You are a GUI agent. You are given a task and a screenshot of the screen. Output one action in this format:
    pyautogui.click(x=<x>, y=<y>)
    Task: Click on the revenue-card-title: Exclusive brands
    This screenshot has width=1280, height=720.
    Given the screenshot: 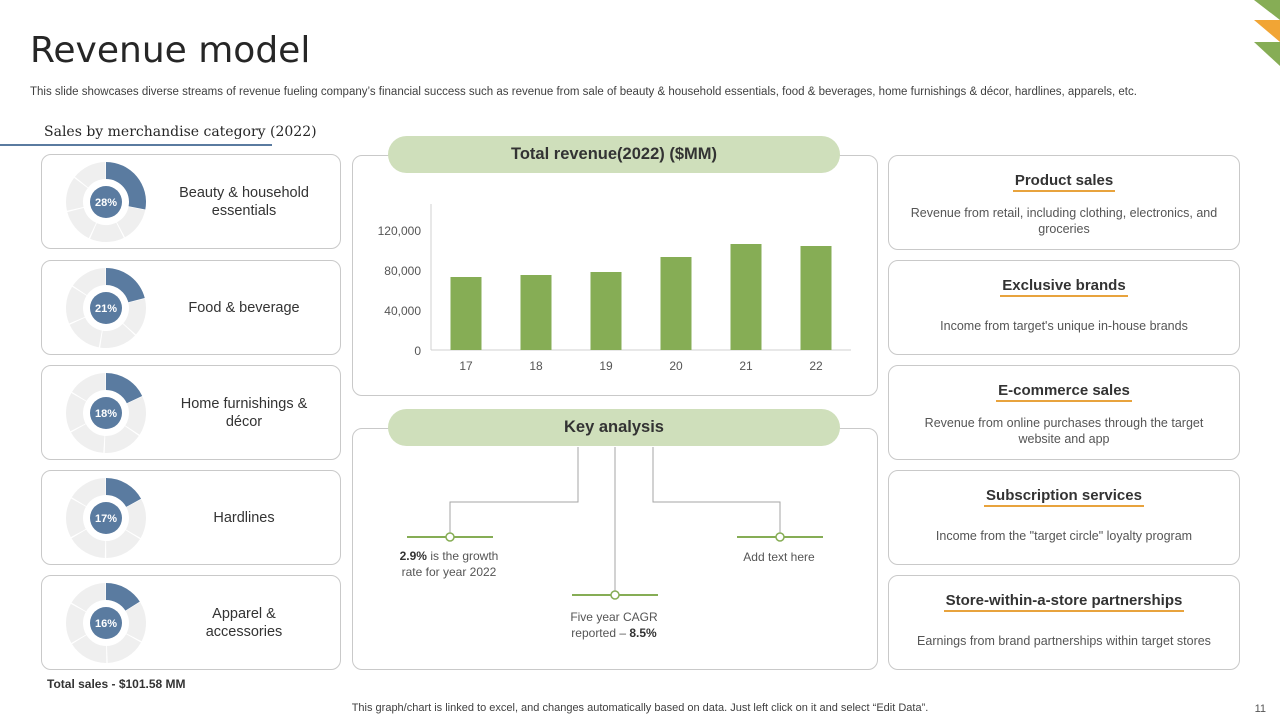 What is the action you would take?
    pyautogui.click(x=1064, y=287)
    